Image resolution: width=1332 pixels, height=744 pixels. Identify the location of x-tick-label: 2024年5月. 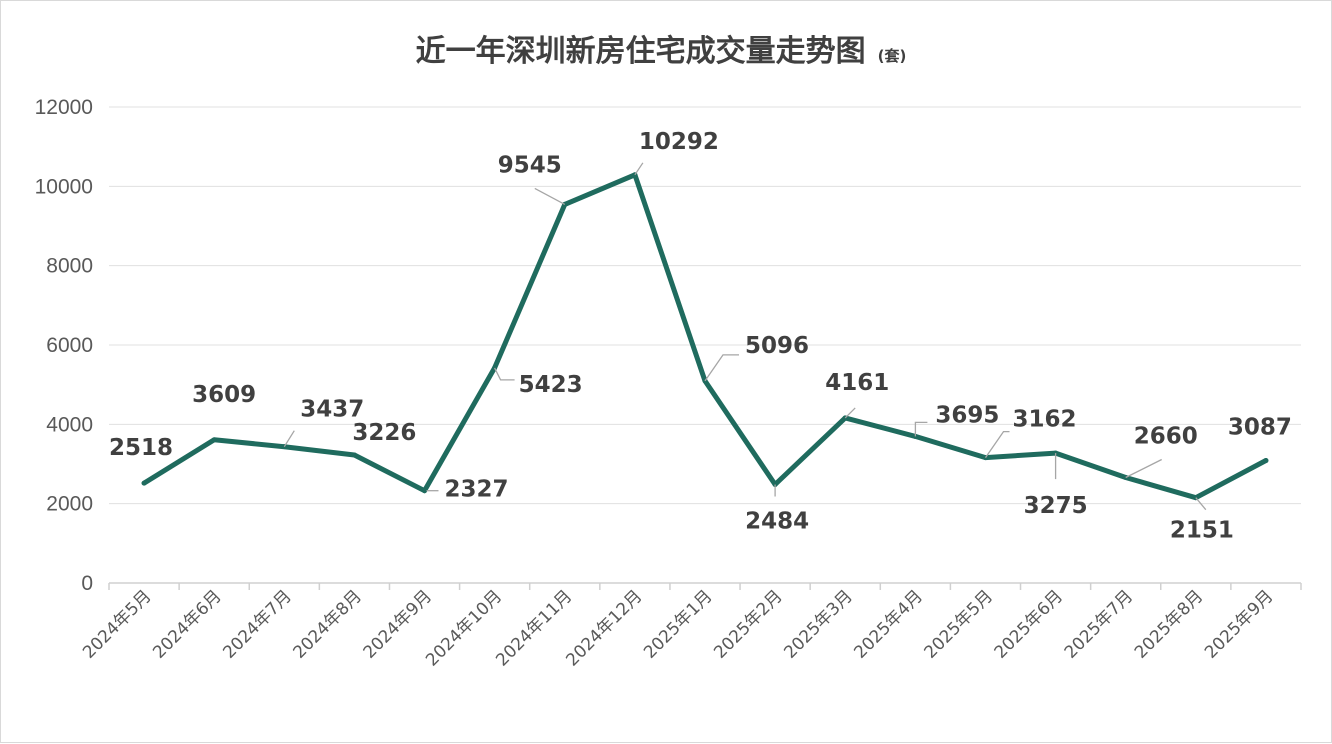
(117, 624).